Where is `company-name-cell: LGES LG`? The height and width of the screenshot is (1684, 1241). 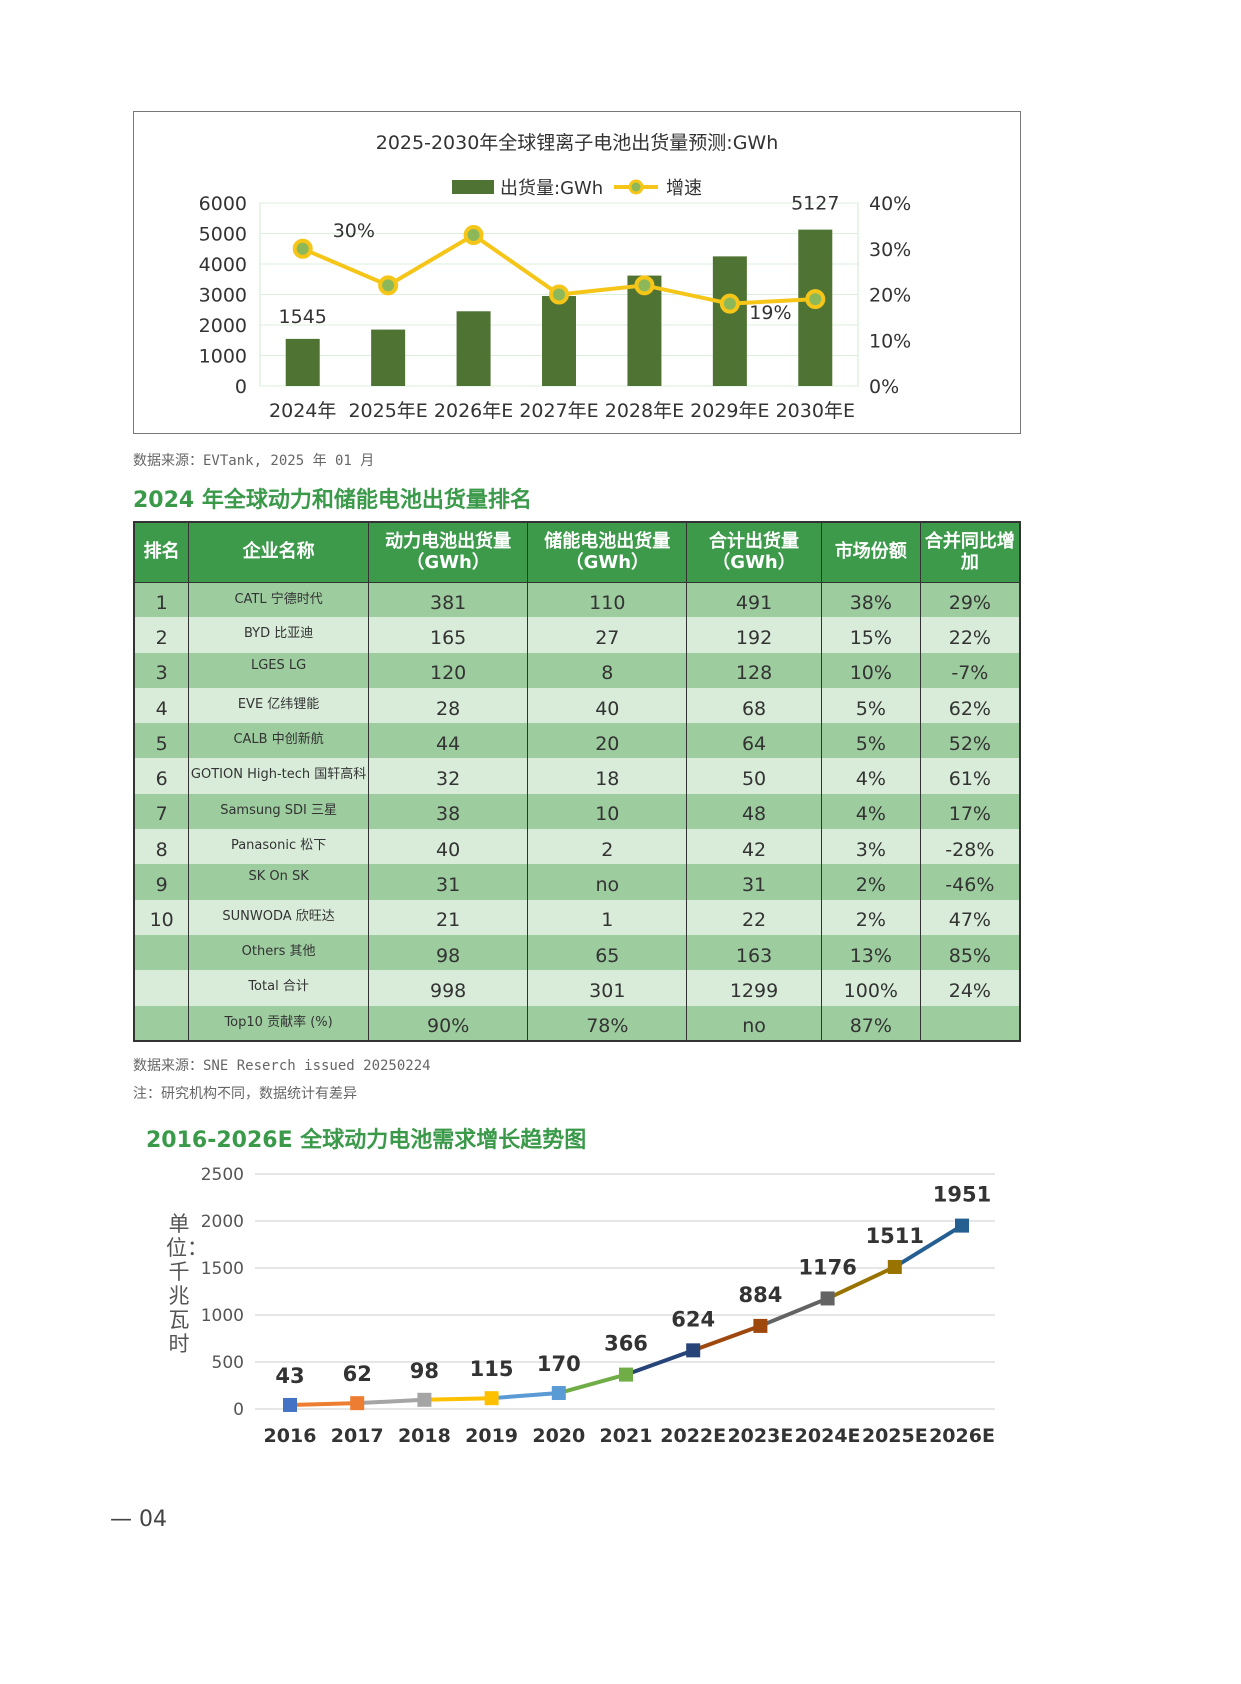
company-name-cell: LGES LG is located at coordinates (278, 670).